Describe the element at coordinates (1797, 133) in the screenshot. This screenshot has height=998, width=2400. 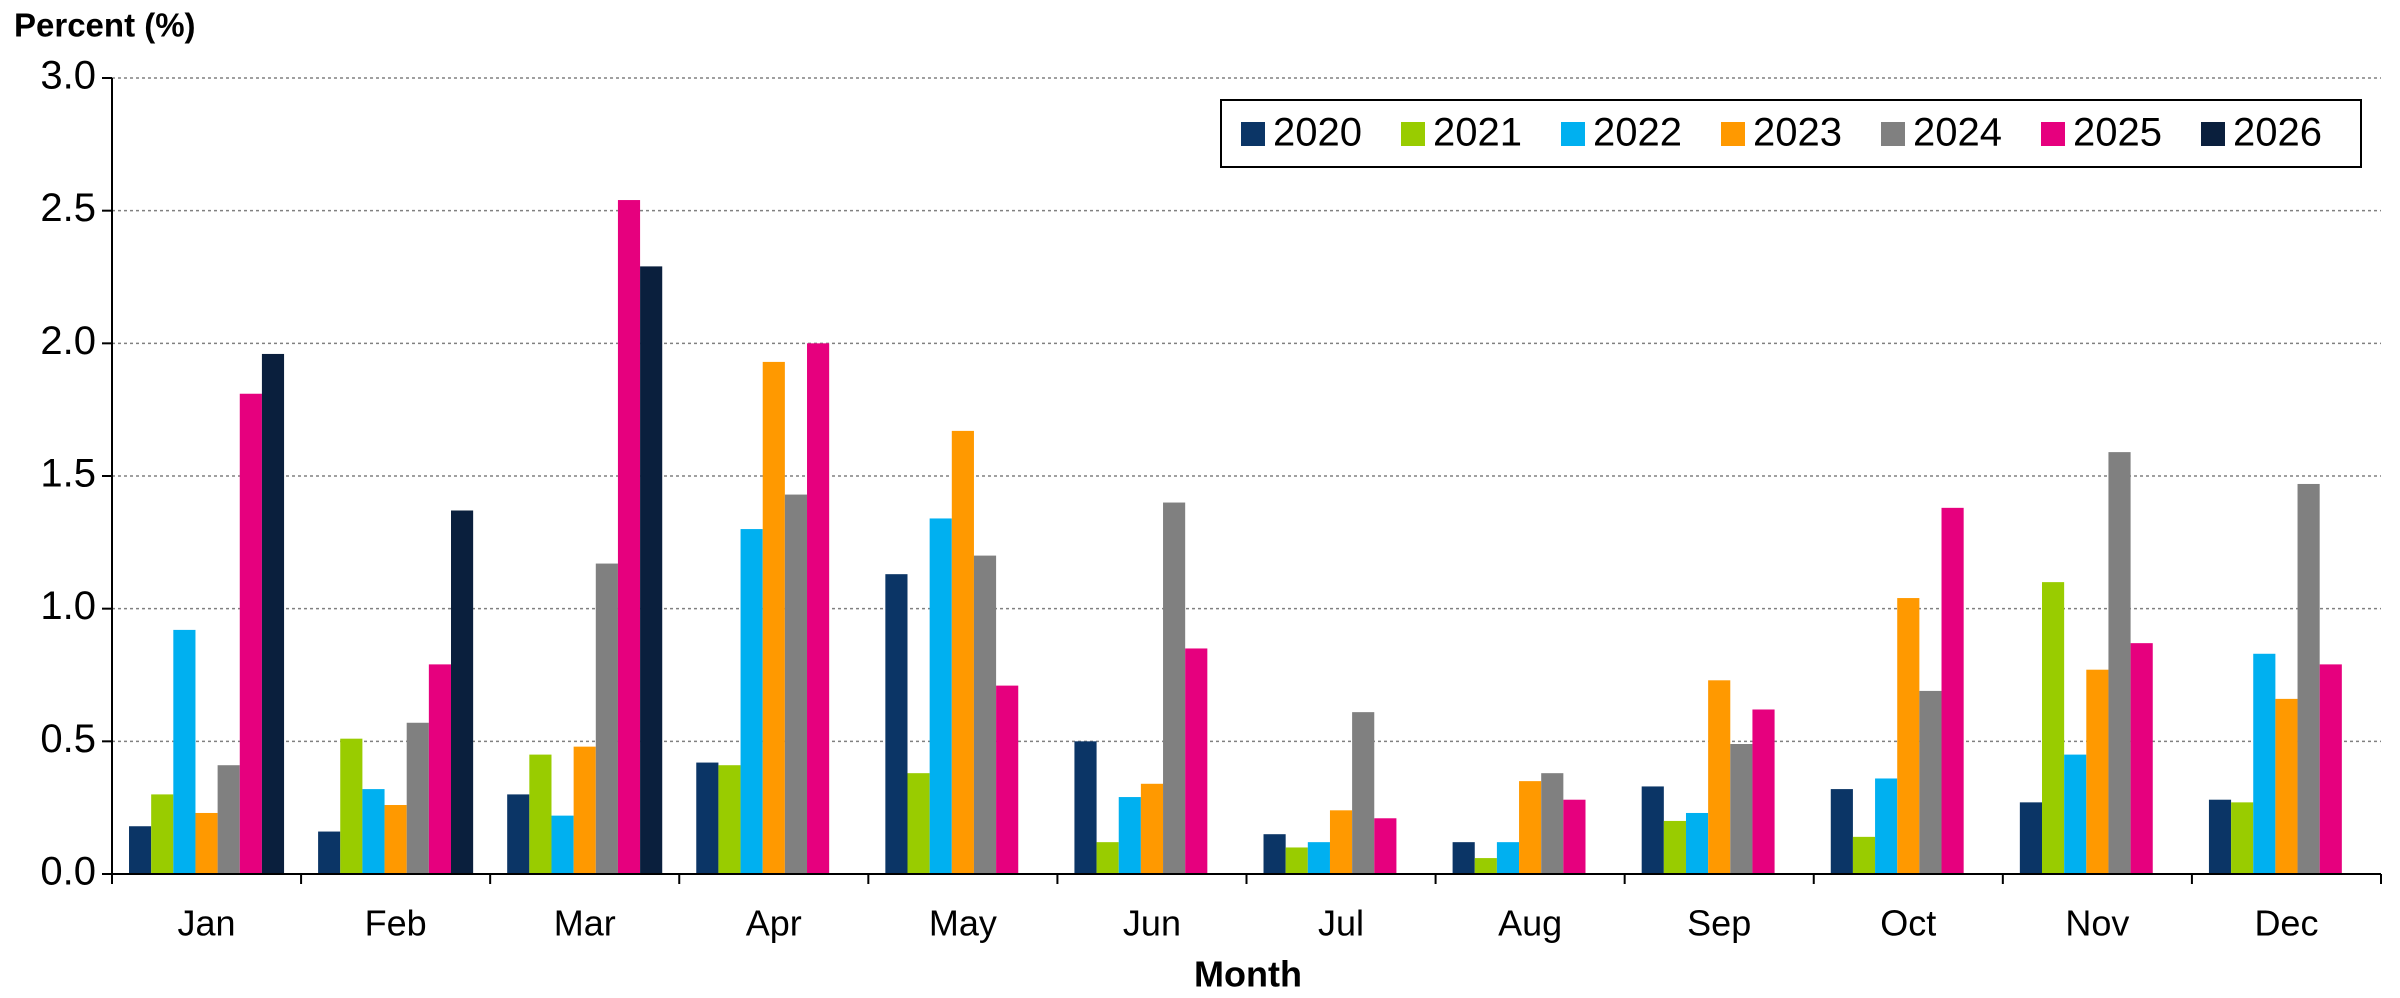
I see `legend-label: 2023` at that location.